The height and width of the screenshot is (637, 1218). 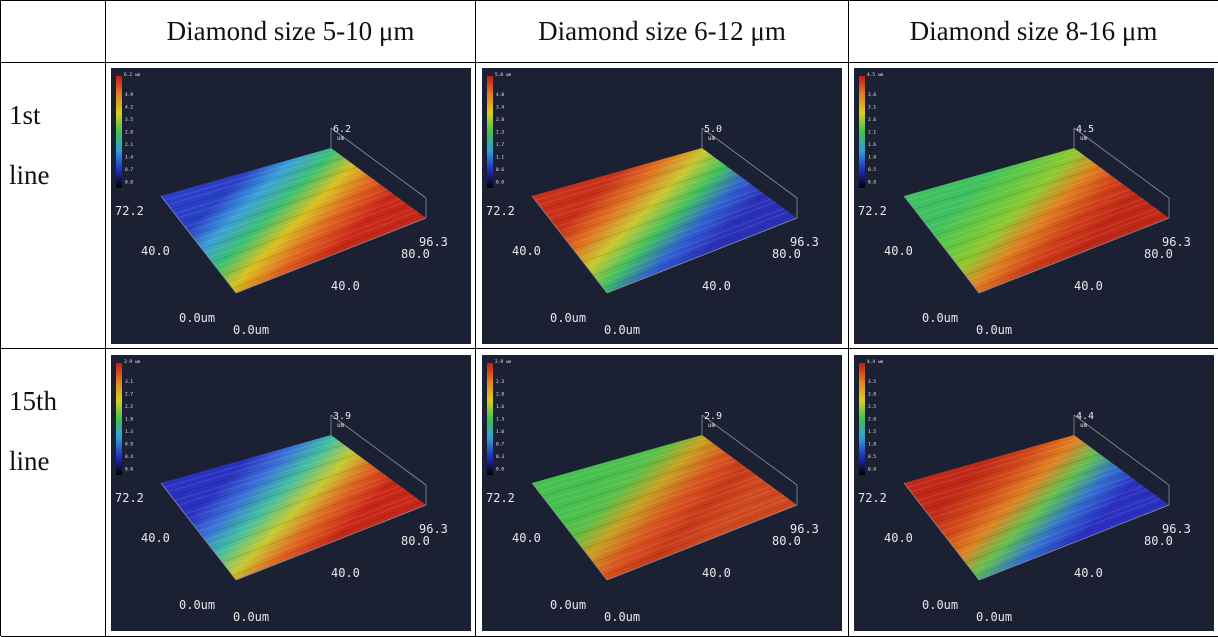 I want to click on row-label: 15th line, so click(x=53, y=493).